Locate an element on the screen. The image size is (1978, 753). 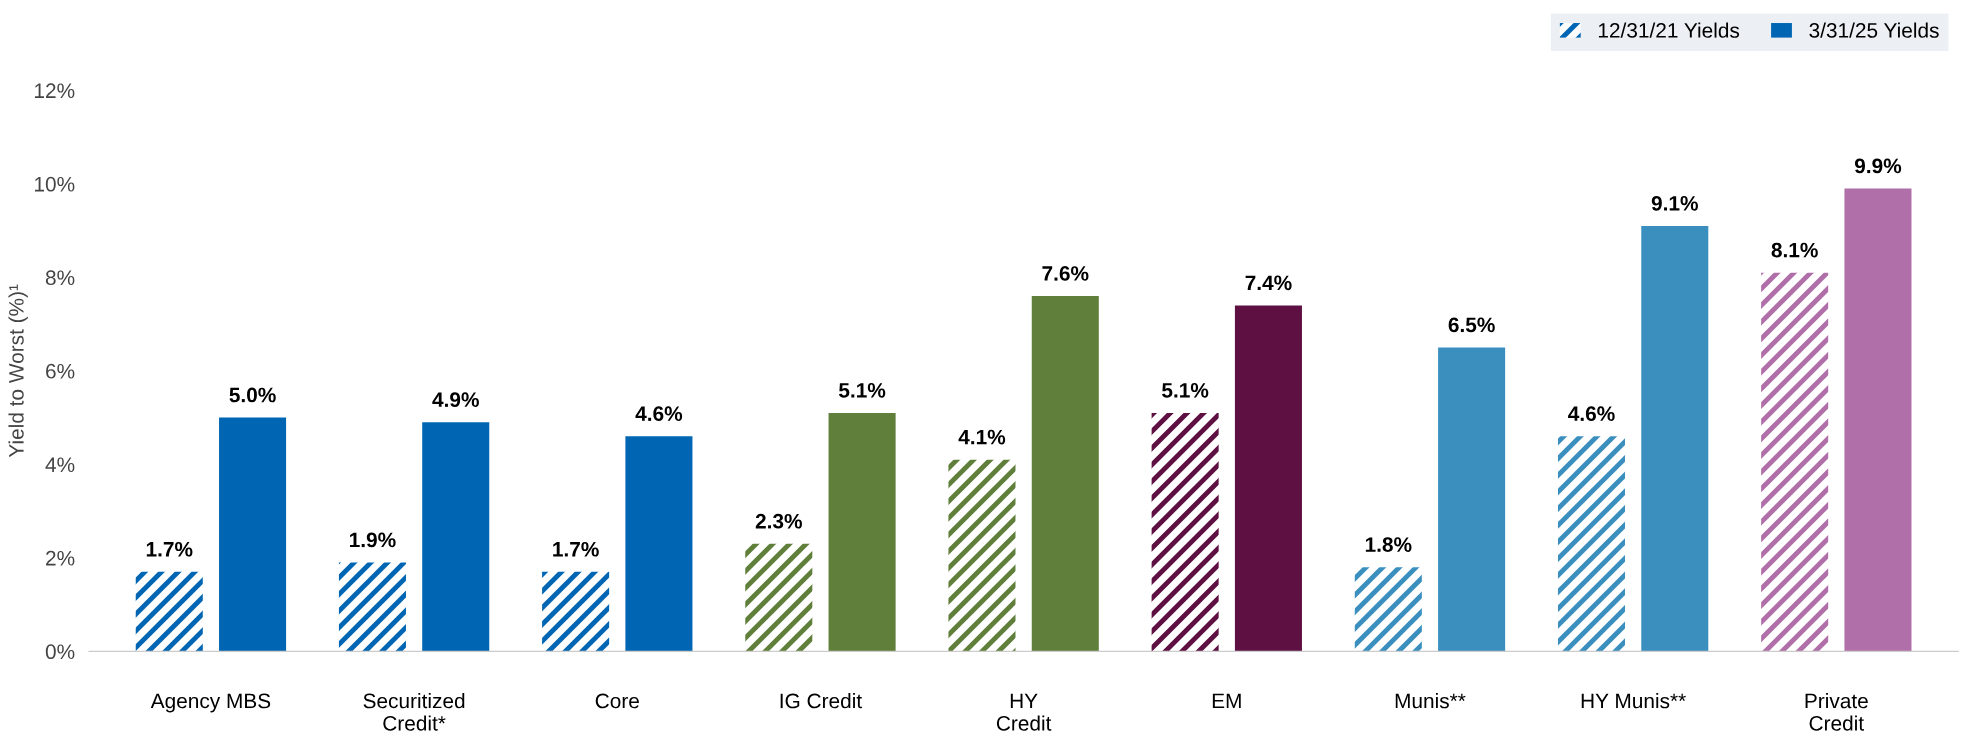
data-label: 9.1% is located at coordinates (1674, 203).